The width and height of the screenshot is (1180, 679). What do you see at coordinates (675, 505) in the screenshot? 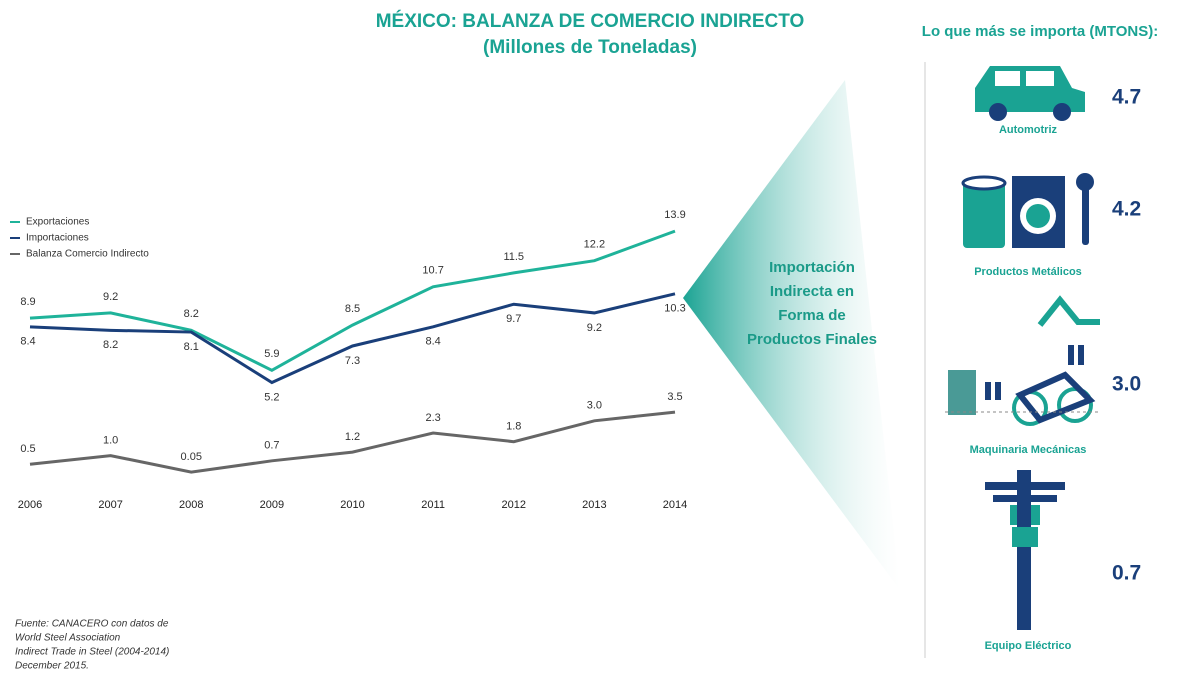
I see `x-tick-label: 2014` at bounding box center [675, 505].